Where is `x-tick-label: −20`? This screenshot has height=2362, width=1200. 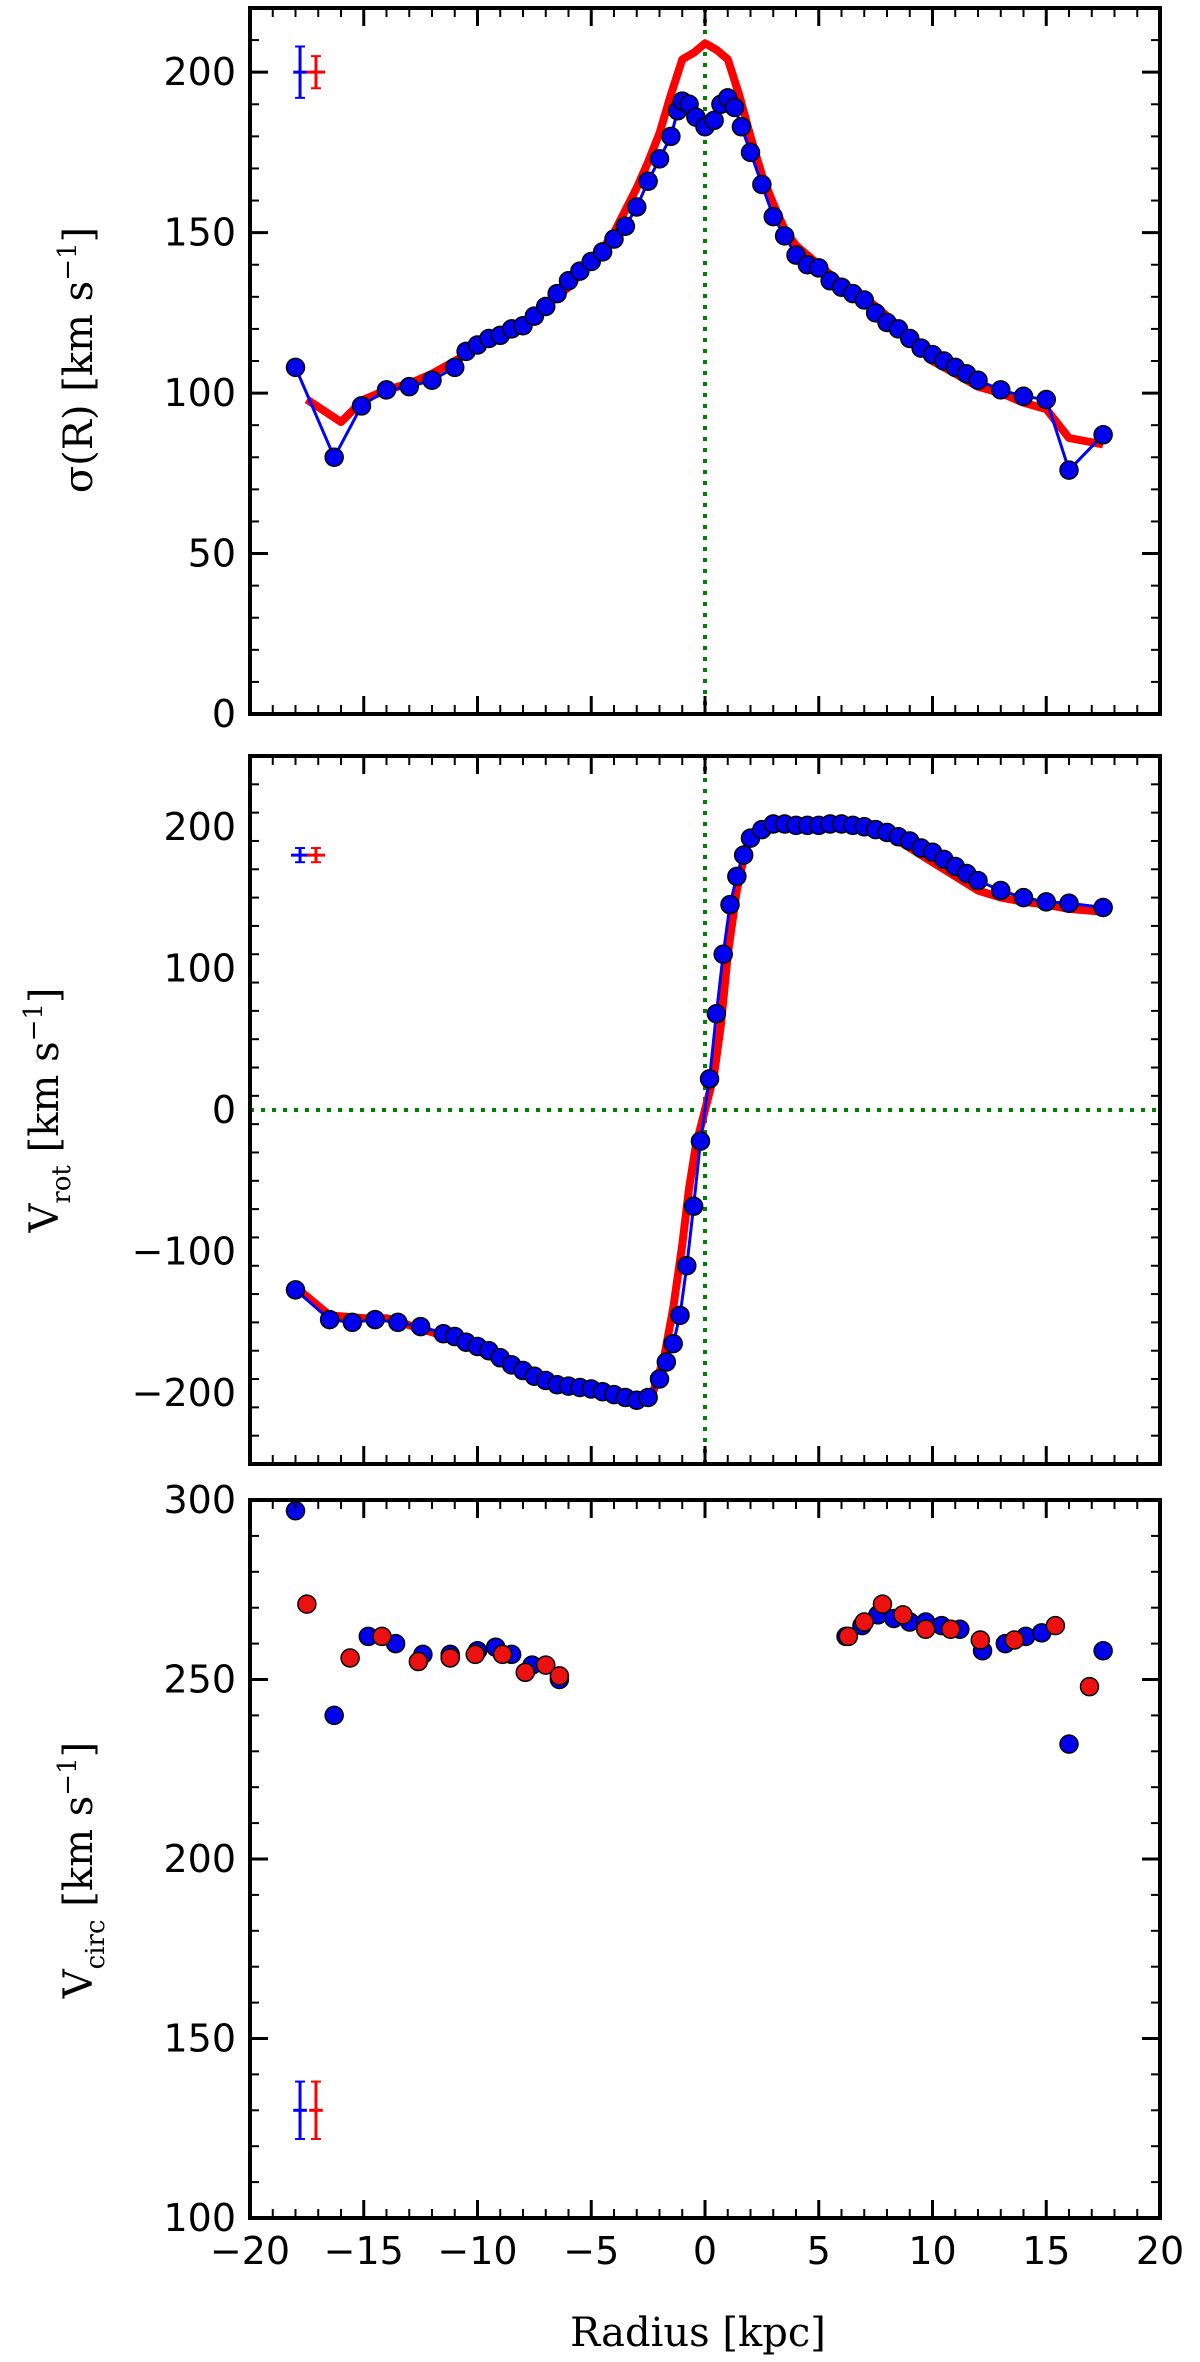
x-tick-label: −20 is located at coordinates (250, 2251).